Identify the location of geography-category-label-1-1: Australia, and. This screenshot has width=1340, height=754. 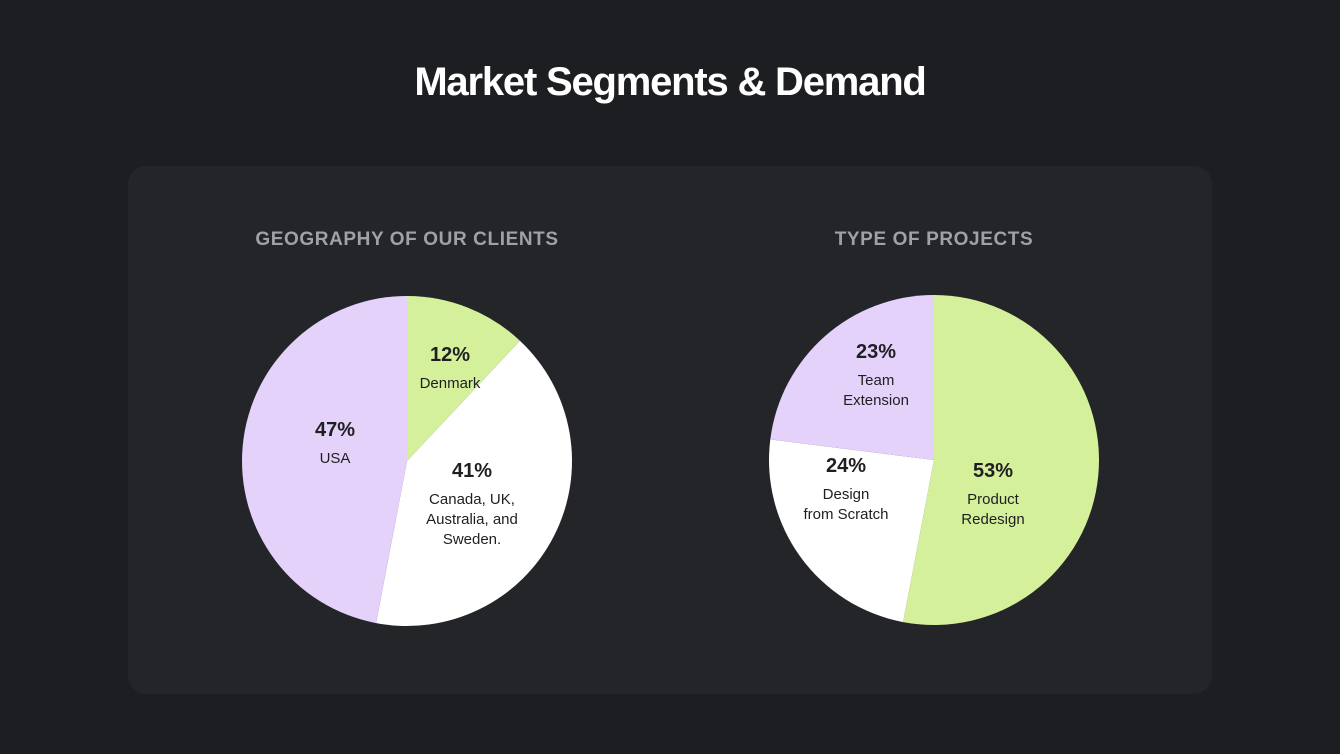
(472, 519).